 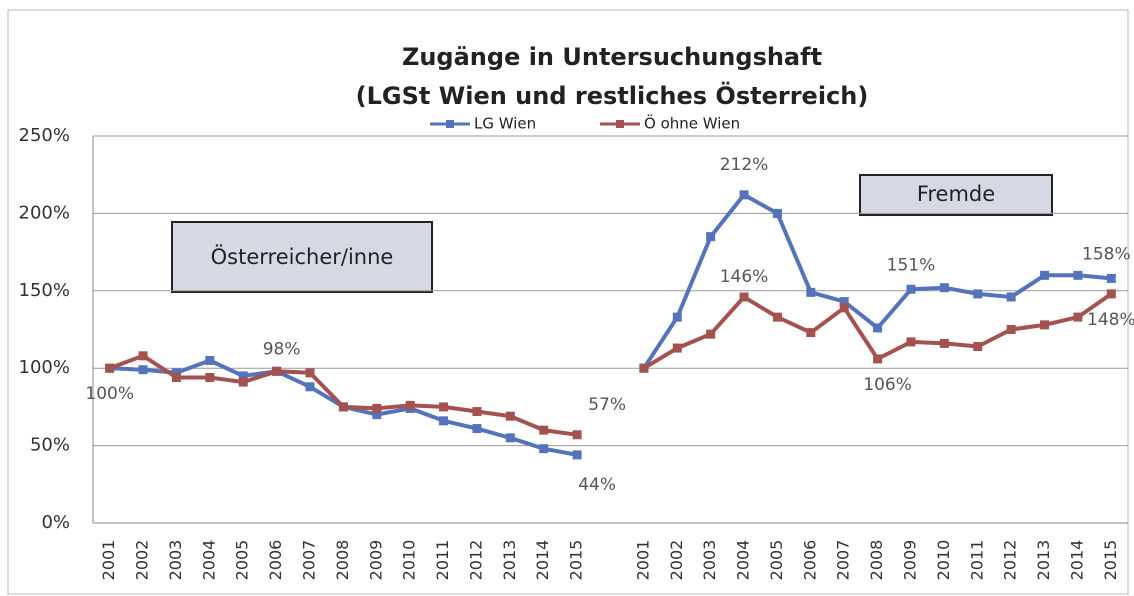 What do you see at coordinates (612, 57) in the screenshot?
I see `chart-title: Zugänge in Untersuchungshaft` at bounding box center [612, 57].